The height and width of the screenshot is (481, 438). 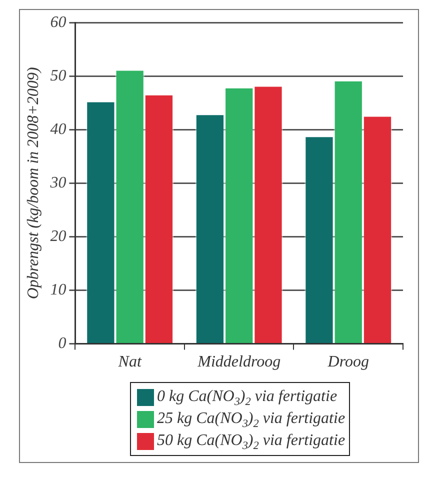 I want to click on y-tick-label: 10, so click(x=58, y=289).